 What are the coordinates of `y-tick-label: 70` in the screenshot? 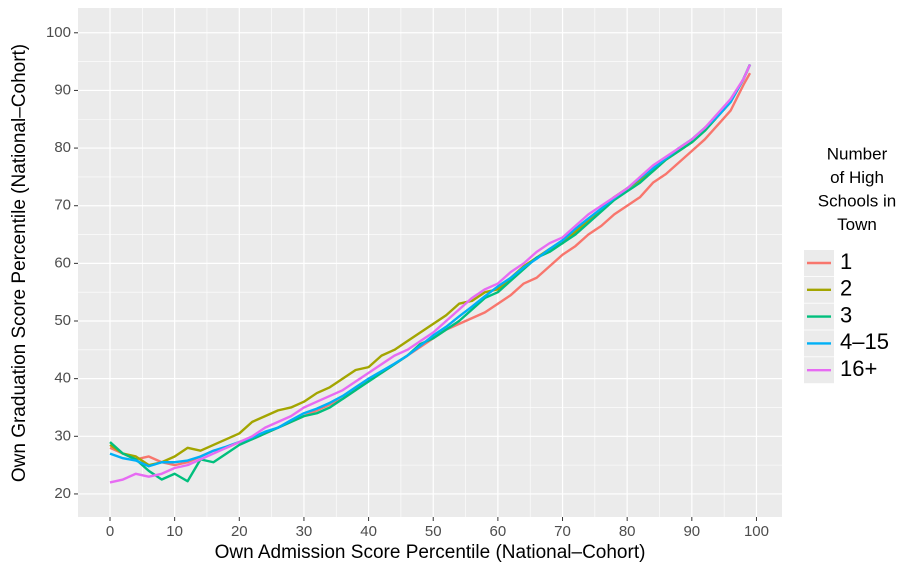 It's located at (62, 205).